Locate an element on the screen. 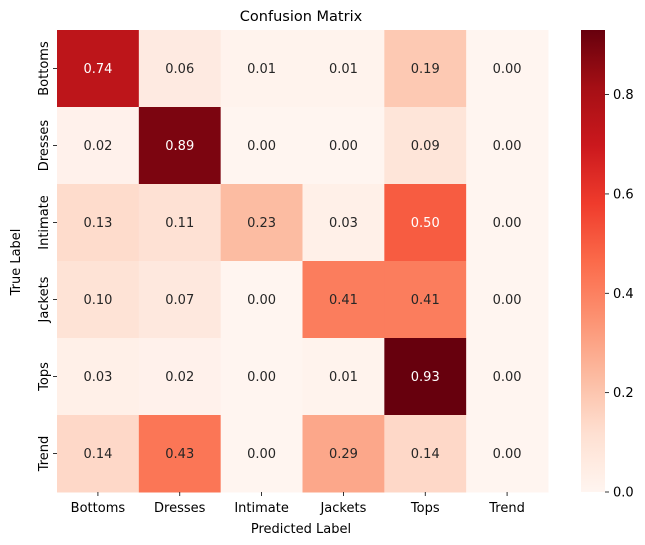  cell-value-label: 0.10 is located at coordinates (97, 300).